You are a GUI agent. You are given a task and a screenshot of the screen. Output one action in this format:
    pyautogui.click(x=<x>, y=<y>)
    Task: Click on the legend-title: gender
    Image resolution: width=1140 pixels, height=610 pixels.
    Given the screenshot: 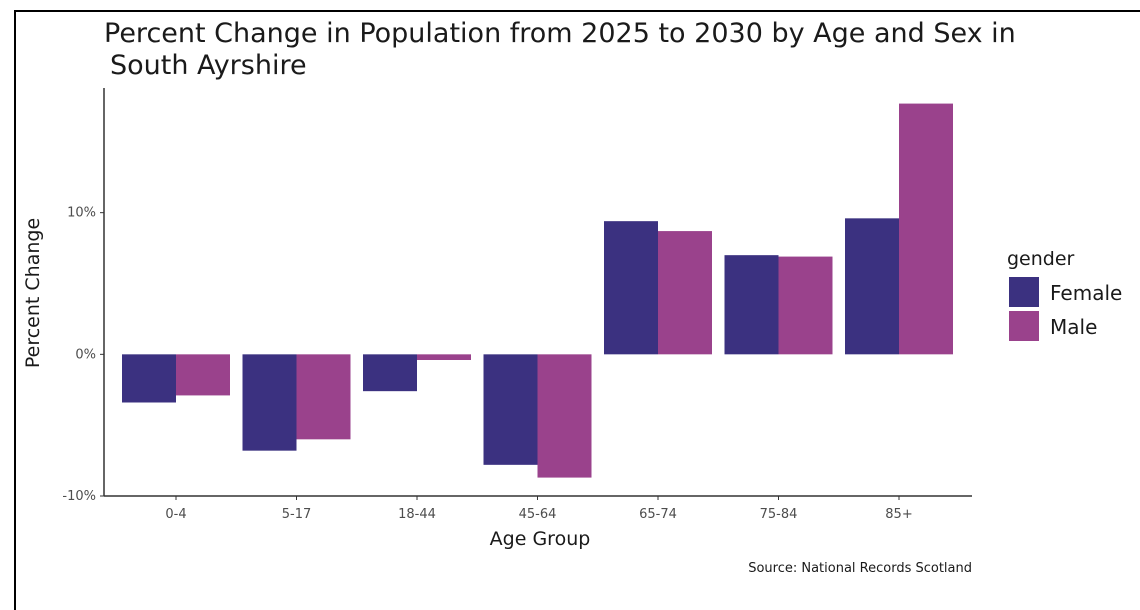 What is the action you would take?
    pyautogui.click(x=1041, y=259)
    